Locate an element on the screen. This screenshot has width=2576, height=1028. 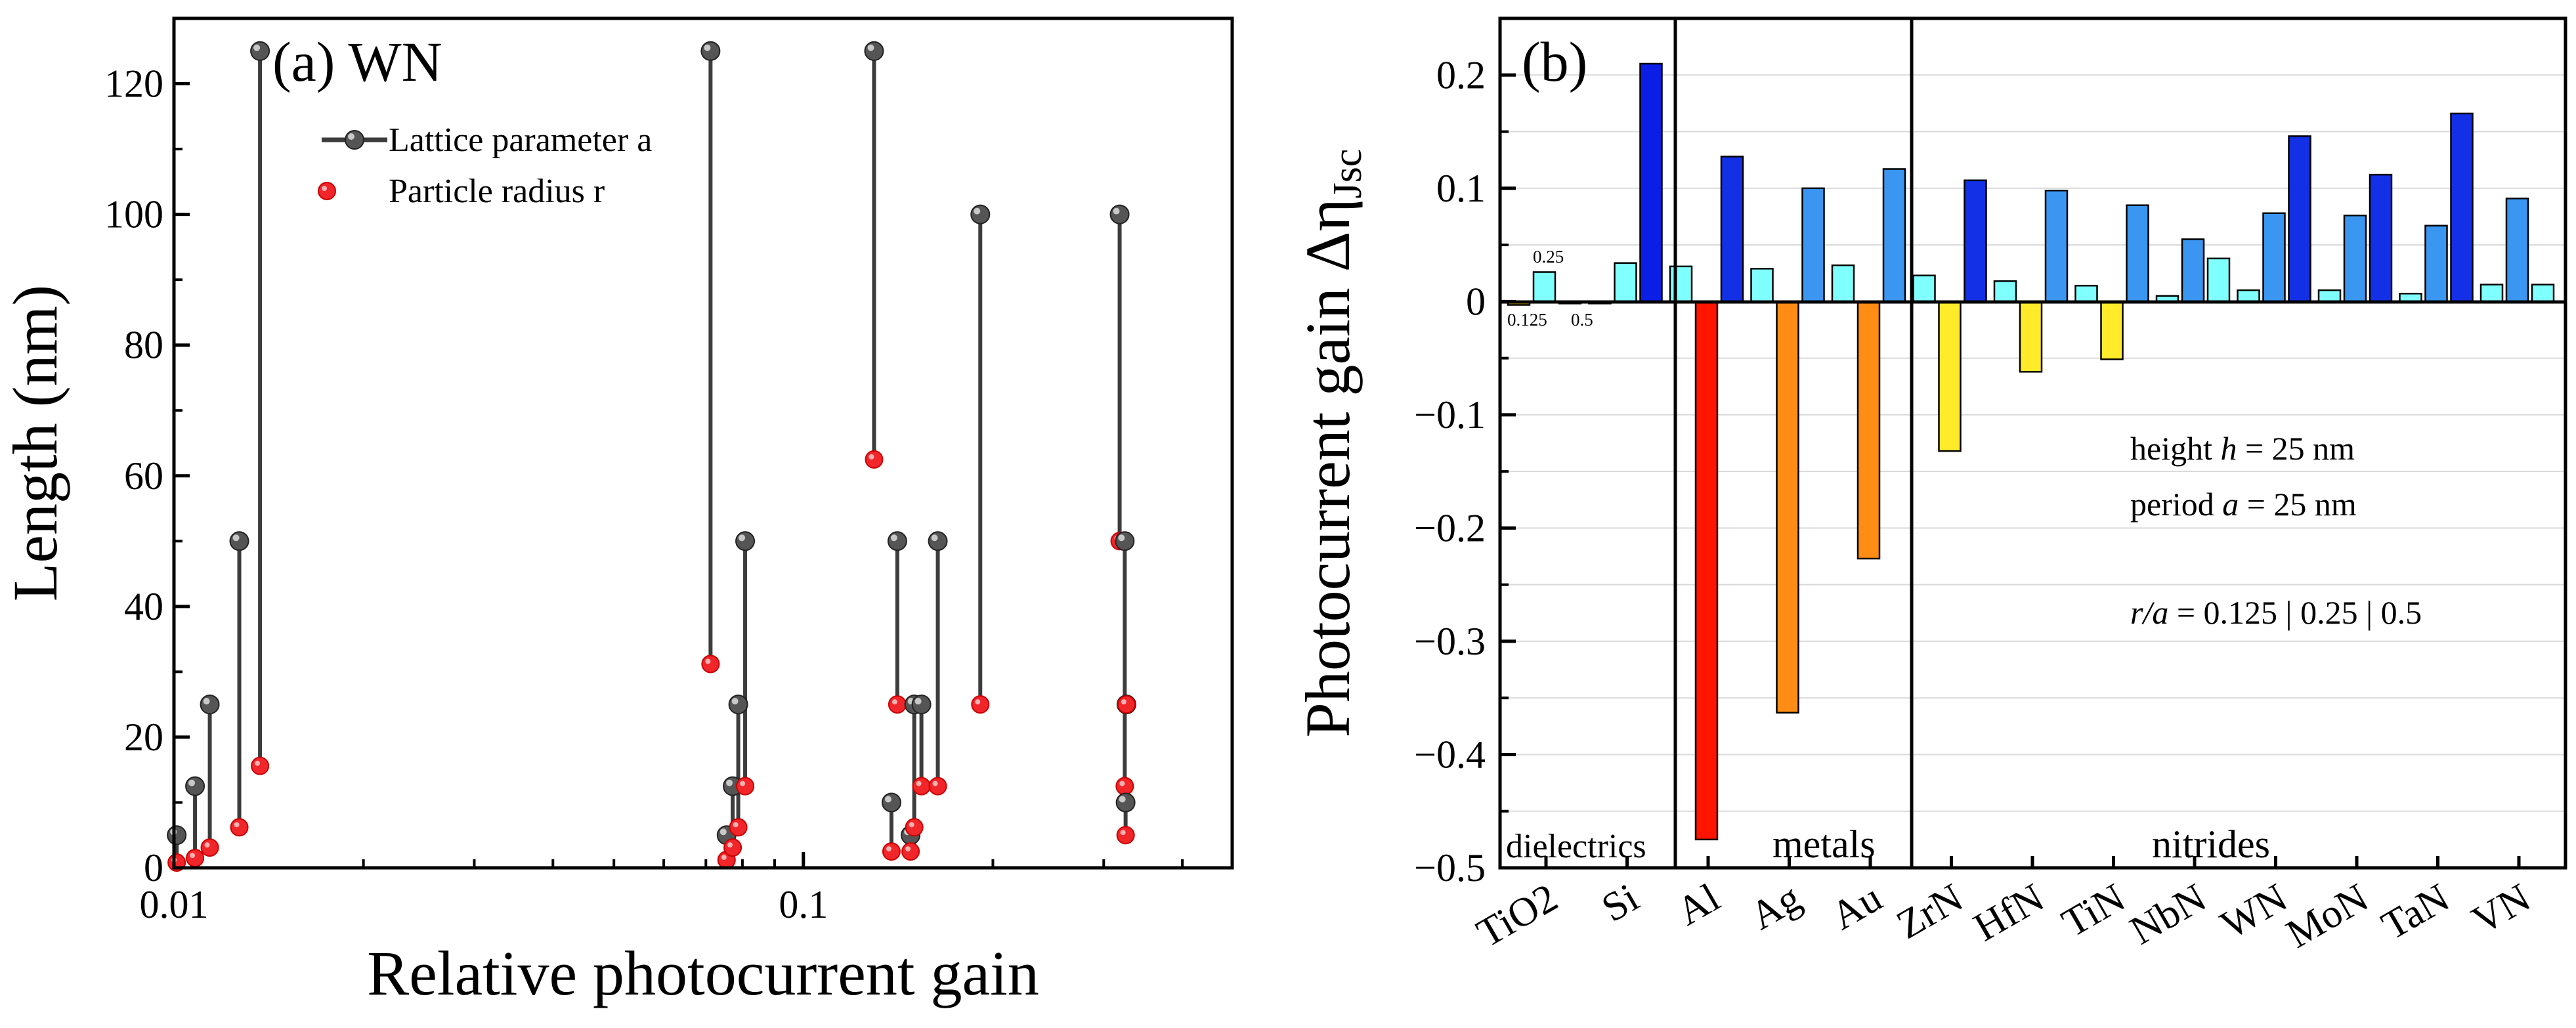
annotation-height: height h = 25 nm is located at coordinates (2242, 448).